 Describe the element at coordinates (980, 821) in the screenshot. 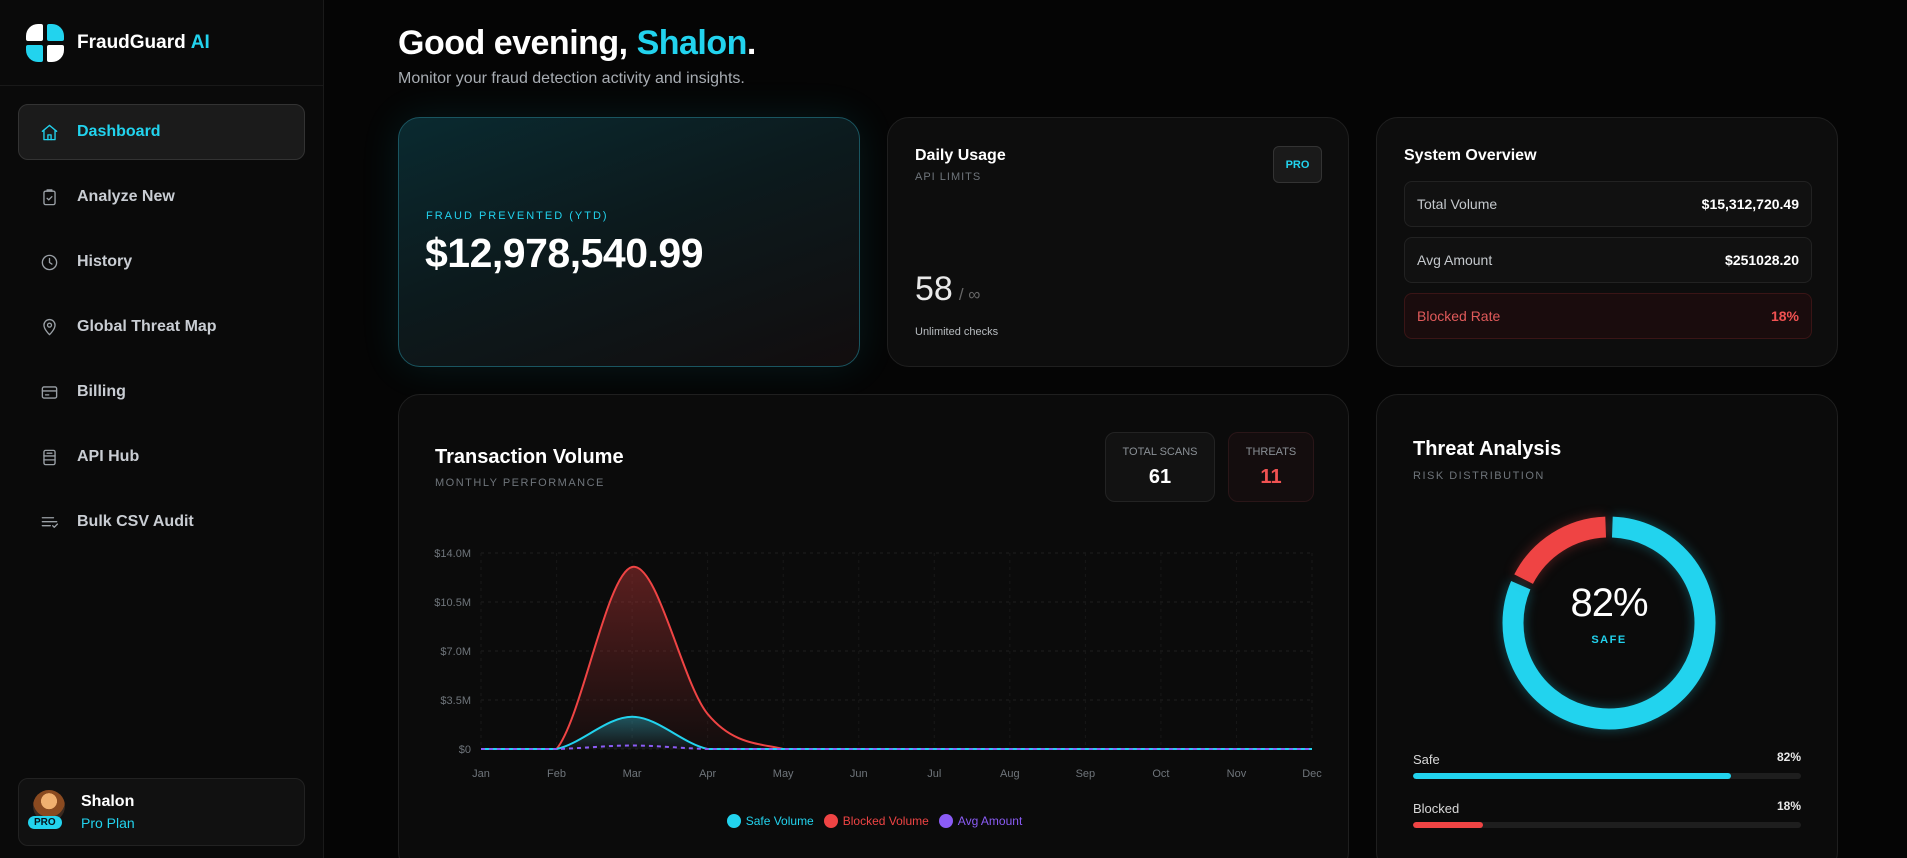

I see `legend-item-avg-amount: Avg Amount` at that location.